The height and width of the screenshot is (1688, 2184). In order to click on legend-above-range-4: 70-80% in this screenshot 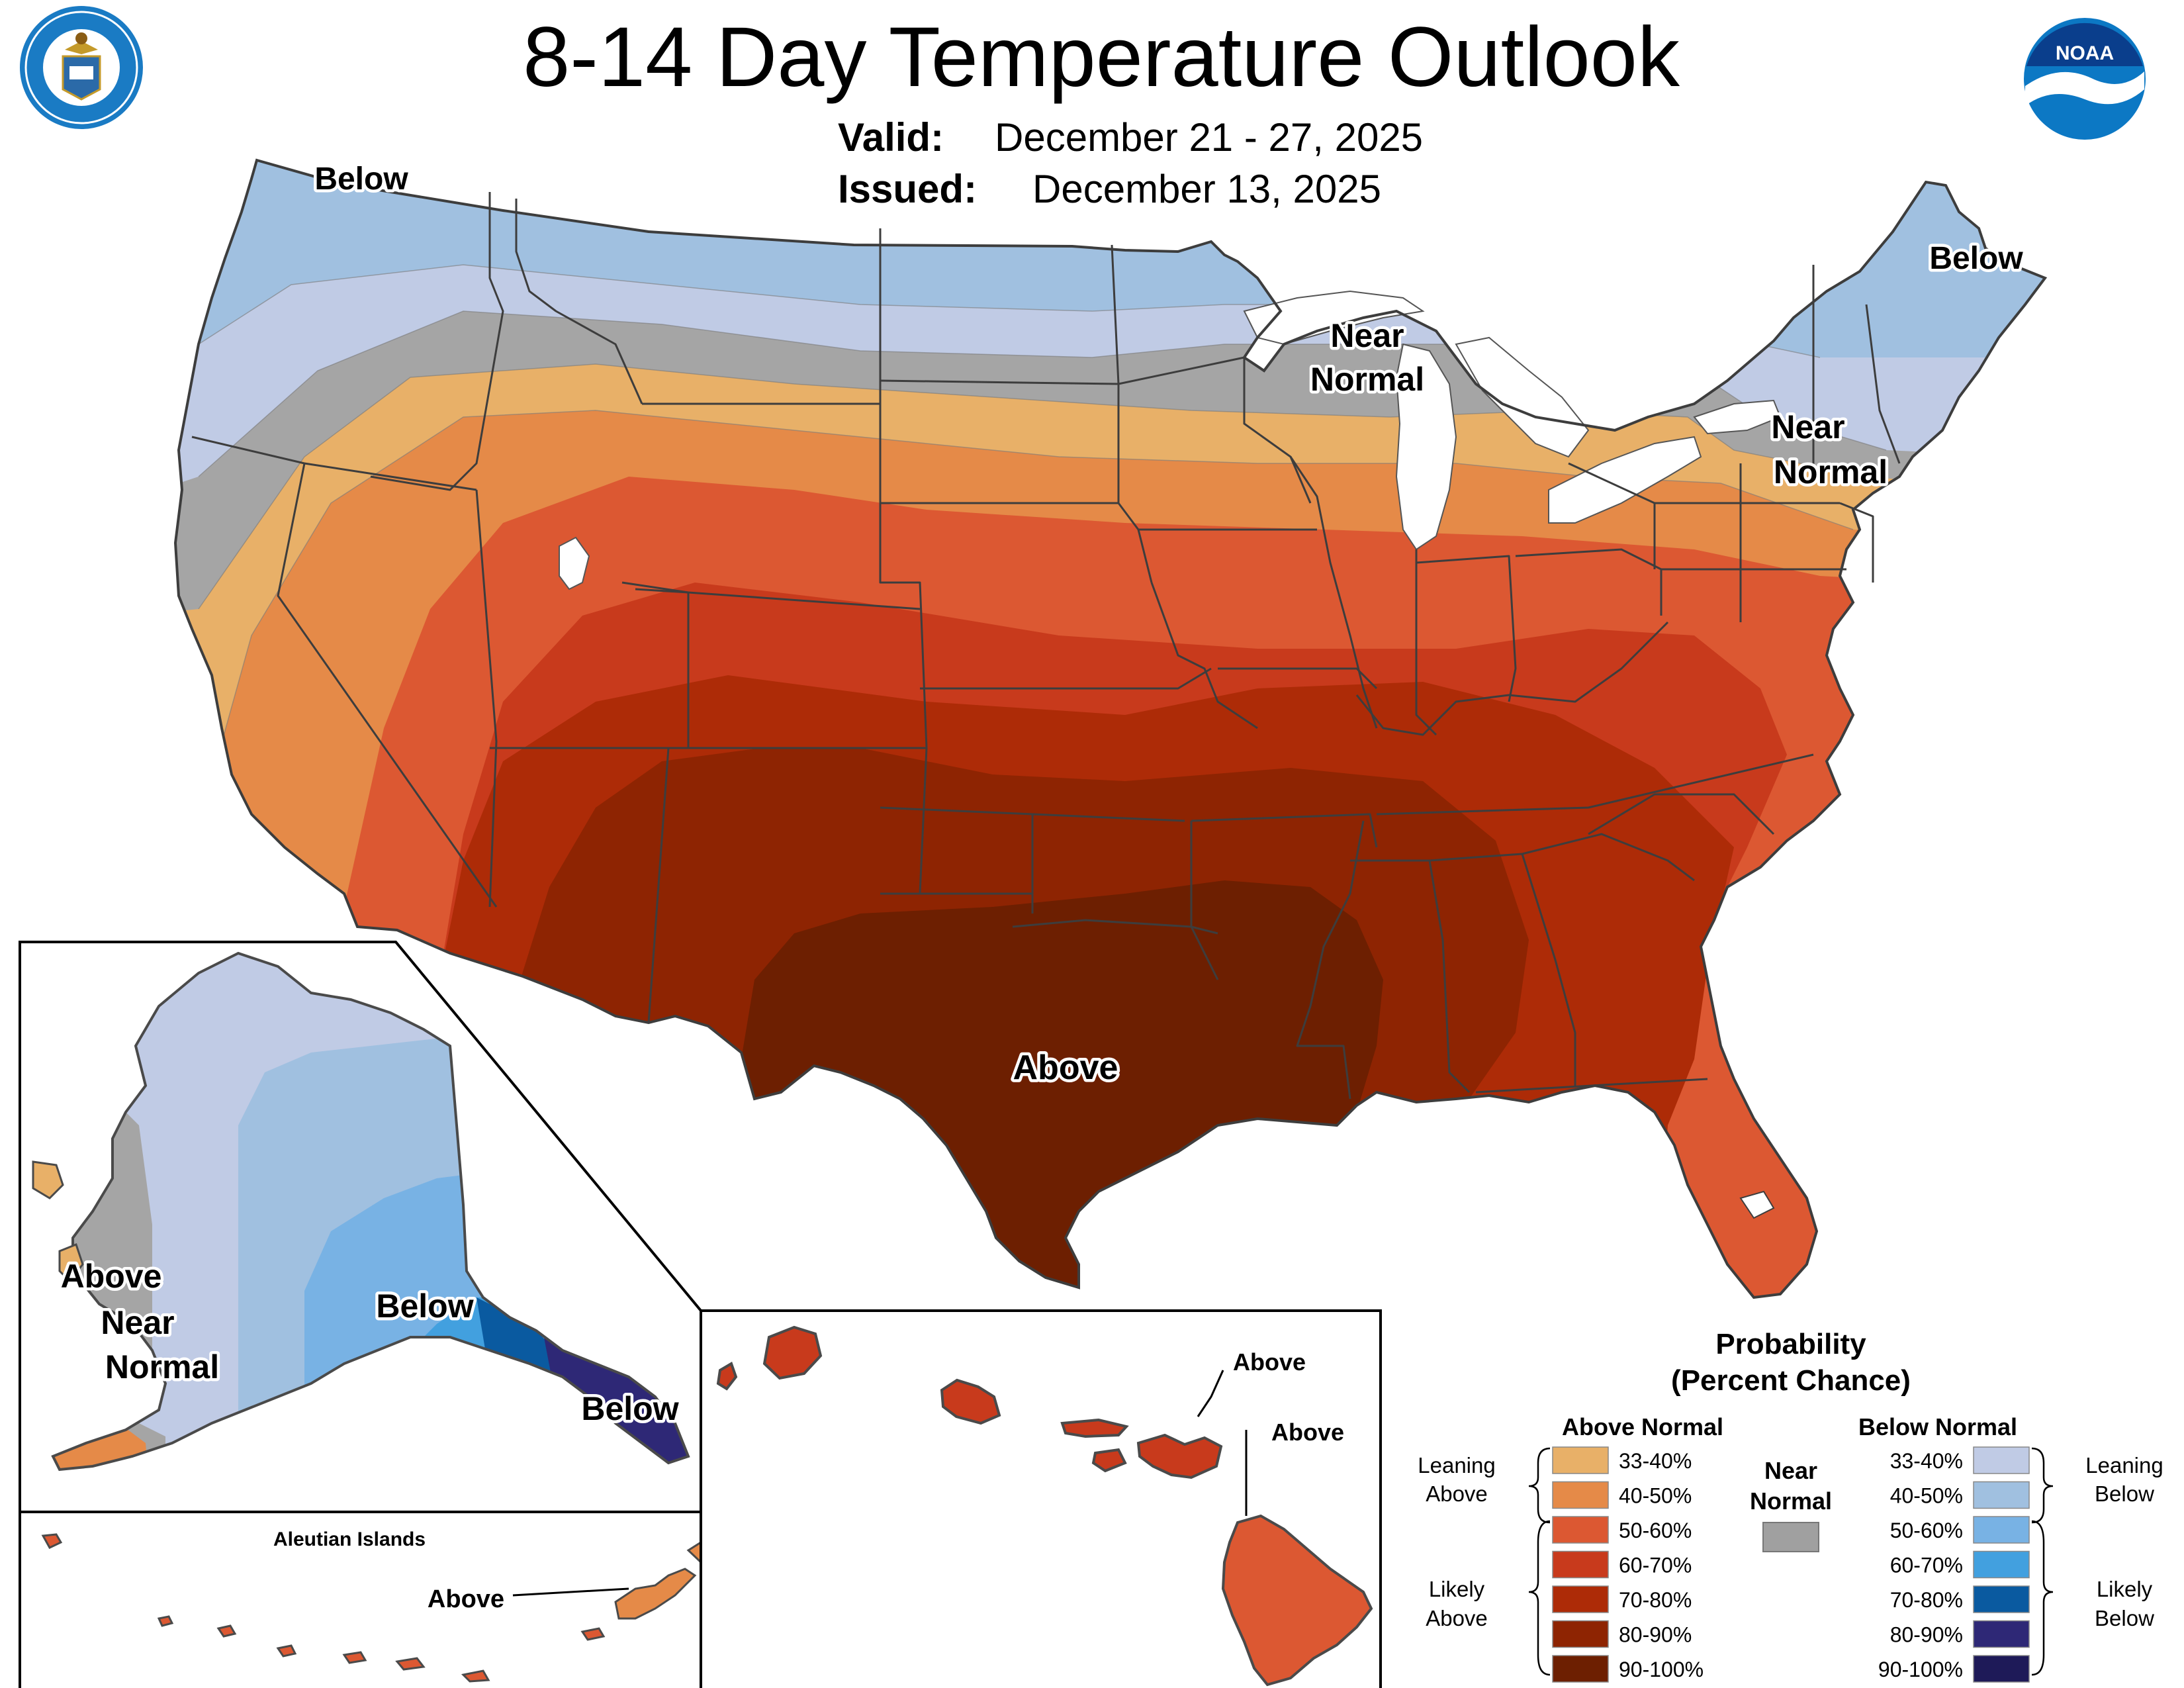, I will do `click(1655, 1600)`.